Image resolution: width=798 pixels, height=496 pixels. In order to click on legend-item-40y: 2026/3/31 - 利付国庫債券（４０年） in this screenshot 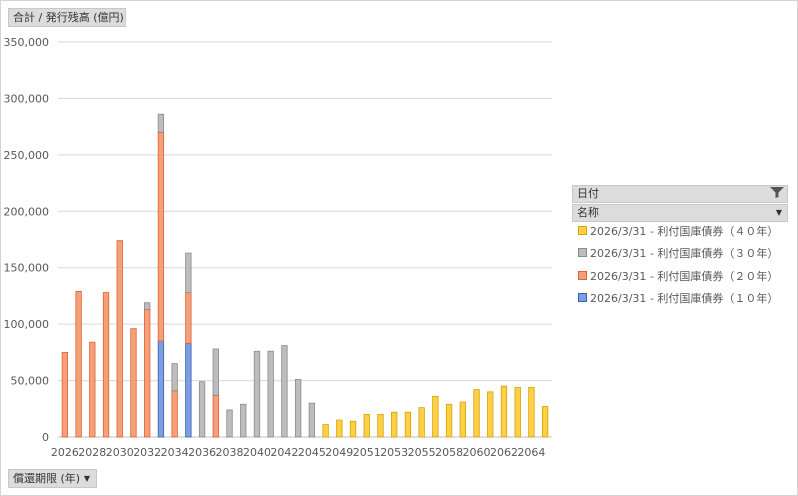, I will do `click(678, 232)`.